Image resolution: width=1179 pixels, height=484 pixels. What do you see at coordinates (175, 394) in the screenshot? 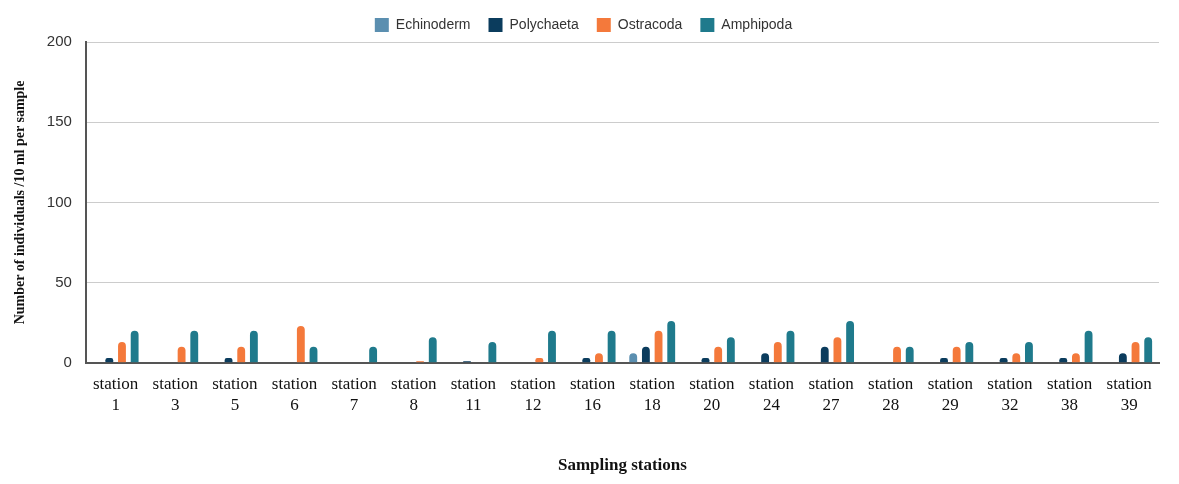
I see `x-tick-label: station 3` at bounding box center [175, 394].